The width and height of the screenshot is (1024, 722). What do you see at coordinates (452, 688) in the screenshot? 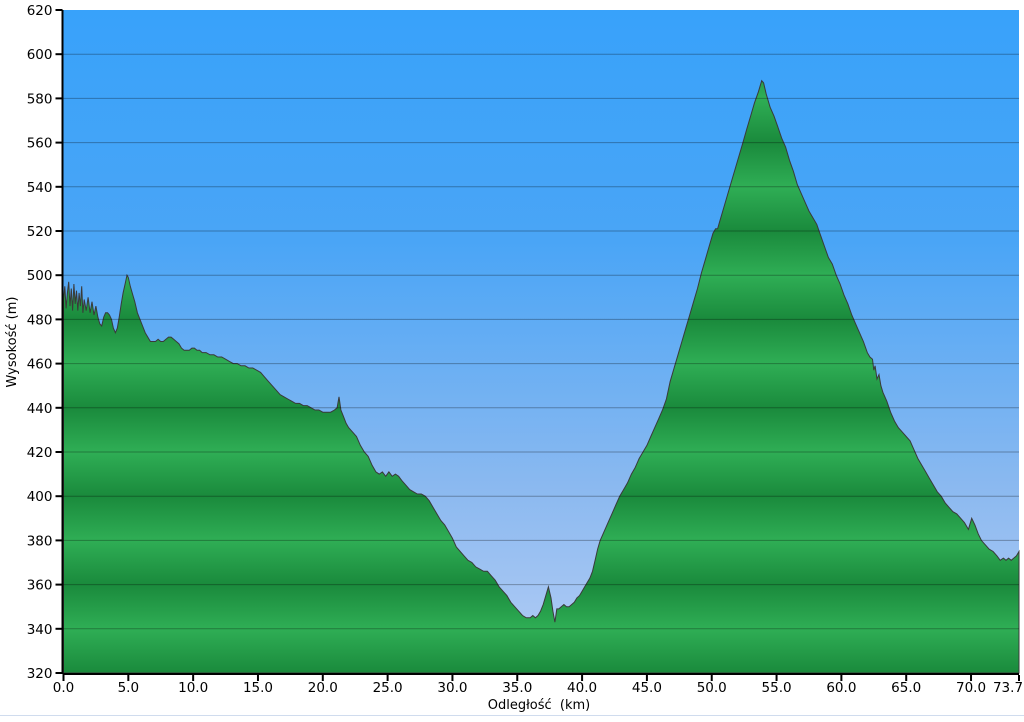
I see `x-tick-label: 30.0` at bounding box center [452, 688].